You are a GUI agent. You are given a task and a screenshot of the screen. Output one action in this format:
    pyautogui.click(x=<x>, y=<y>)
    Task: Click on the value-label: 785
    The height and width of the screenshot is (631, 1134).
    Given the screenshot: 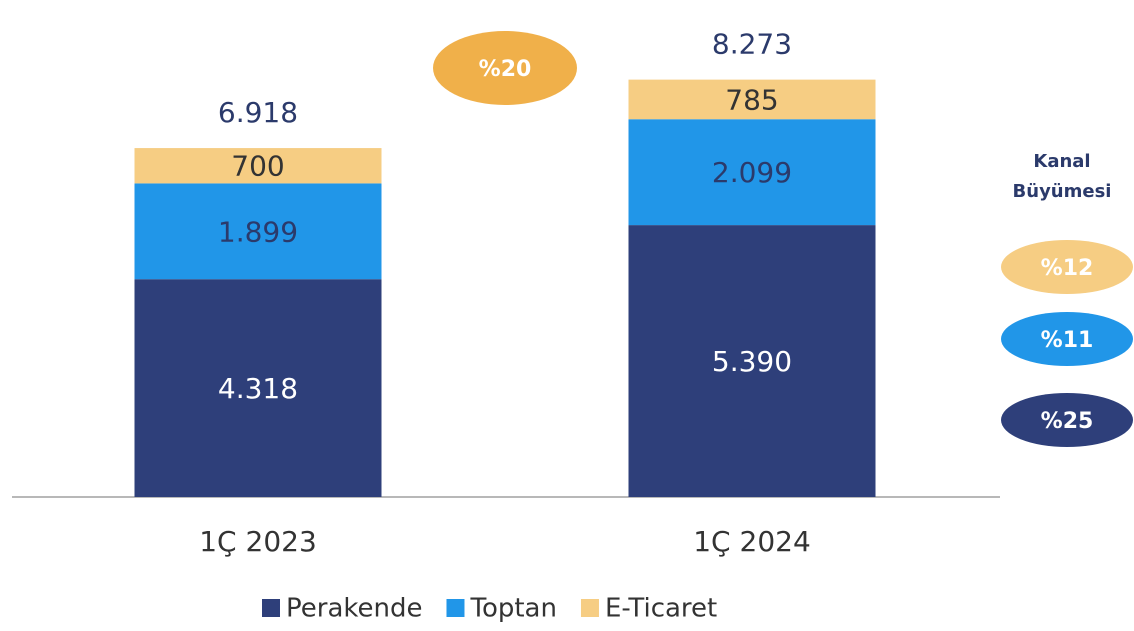 What is the action you would take?
    pyautogui.click(x=751, y=99)
    